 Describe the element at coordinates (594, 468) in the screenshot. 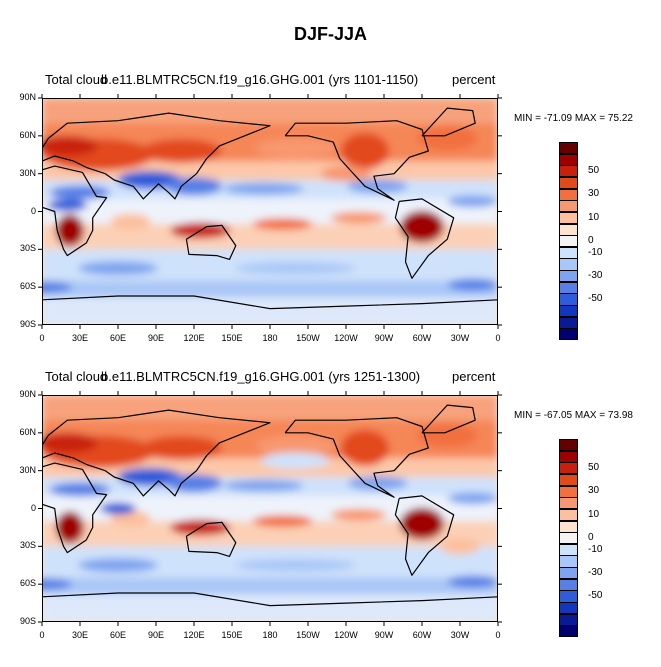

I see `colorbar-label: 50` at that location.